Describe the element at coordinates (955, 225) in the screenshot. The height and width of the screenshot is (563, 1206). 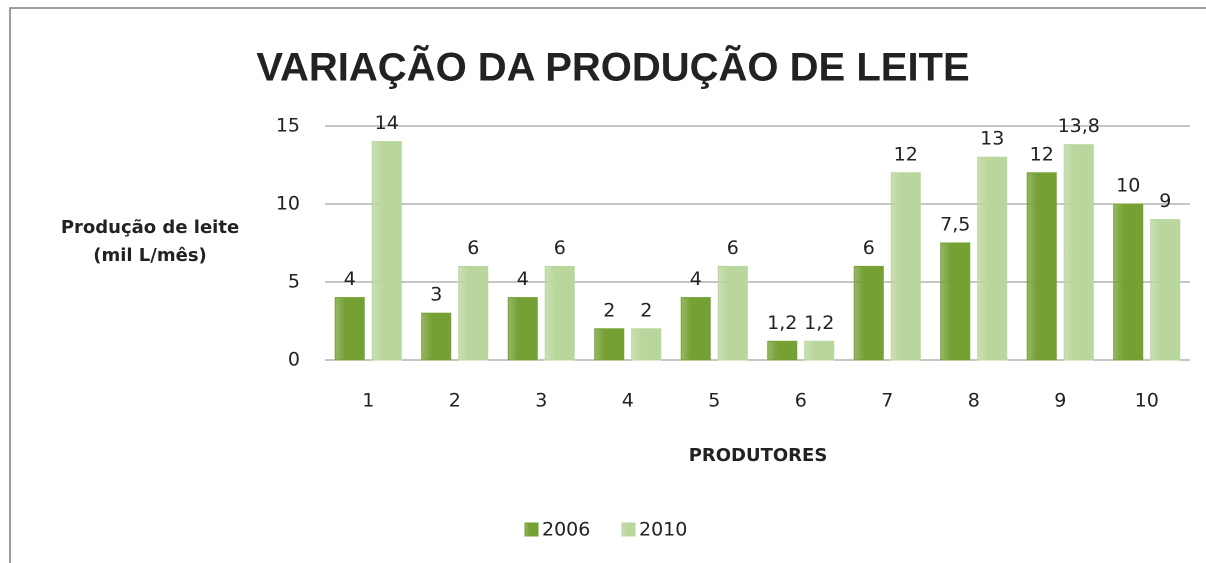
I see `data-label: 7,5` at that location.